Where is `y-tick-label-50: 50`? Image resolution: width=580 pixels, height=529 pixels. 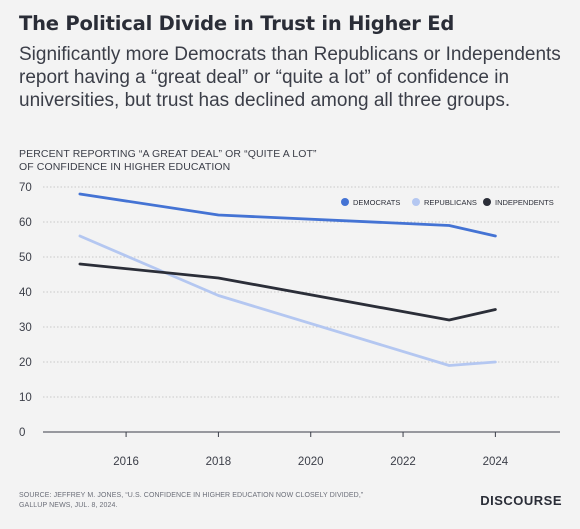 y-tick-label-50: 50 is located at coordinates (25, 258).